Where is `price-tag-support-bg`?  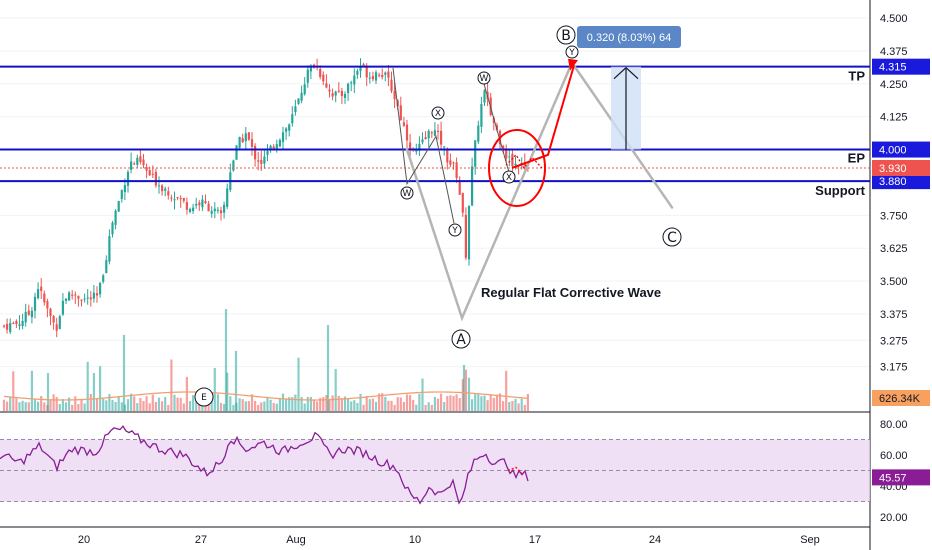 price-tag-support-bg is located at coordinates (901, 181).